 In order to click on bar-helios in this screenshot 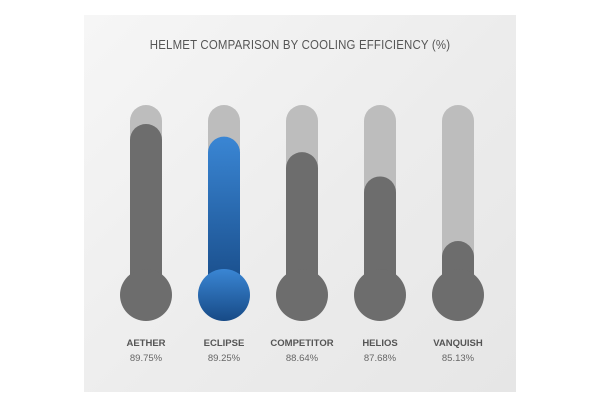, I will do `click(380, 235)`.